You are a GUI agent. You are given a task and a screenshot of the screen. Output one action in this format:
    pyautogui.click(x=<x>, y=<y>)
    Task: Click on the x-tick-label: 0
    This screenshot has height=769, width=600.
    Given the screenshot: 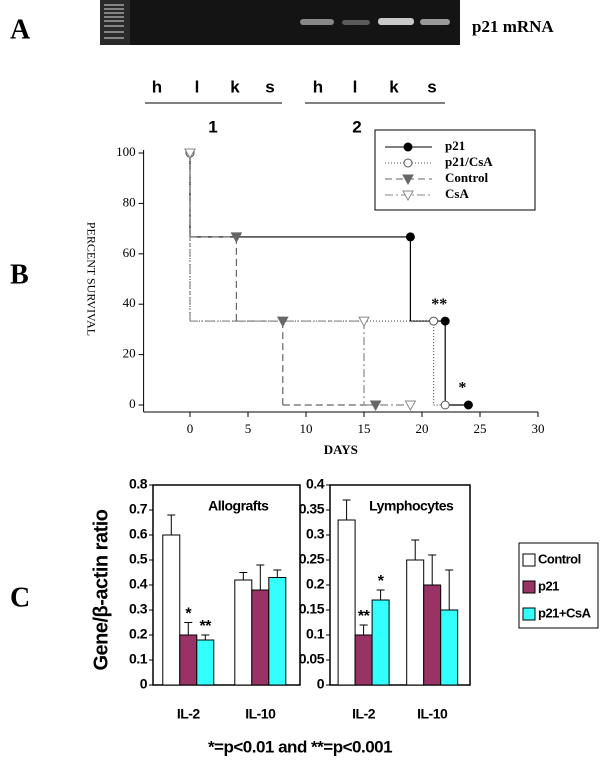 What is the action you would take?
    pyautogui.click(x=190, y=428)
    